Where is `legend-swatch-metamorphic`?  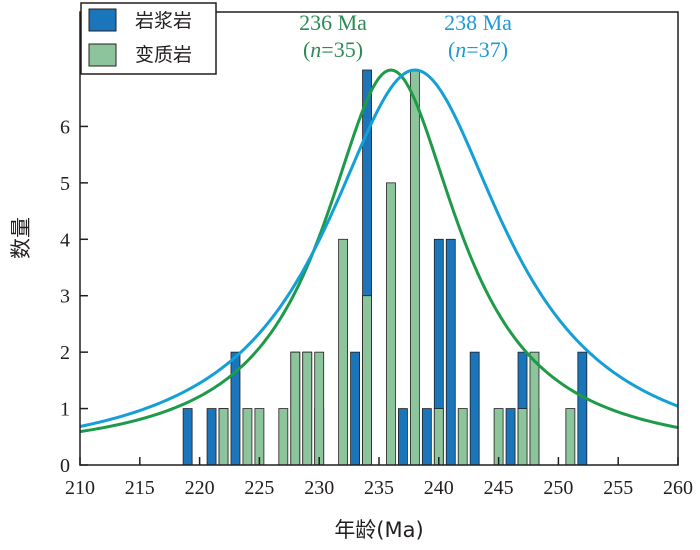
legend-swatch-metamorphic is located at coordinates (102, 55).